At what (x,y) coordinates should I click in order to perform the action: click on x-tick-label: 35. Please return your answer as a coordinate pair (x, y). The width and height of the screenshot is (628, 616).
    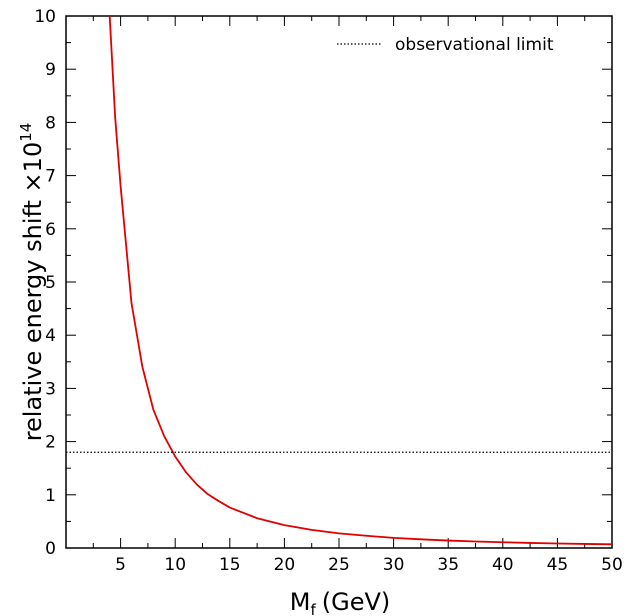
    Looking at the image, I should click on (448, 565).